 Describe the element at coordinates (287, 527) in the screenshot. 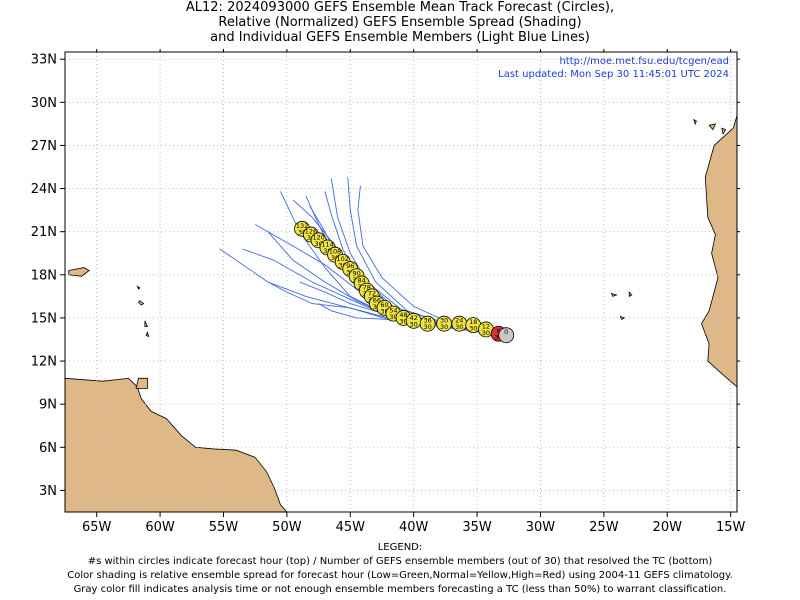

I see `x-tick-label: 50W` at that location.